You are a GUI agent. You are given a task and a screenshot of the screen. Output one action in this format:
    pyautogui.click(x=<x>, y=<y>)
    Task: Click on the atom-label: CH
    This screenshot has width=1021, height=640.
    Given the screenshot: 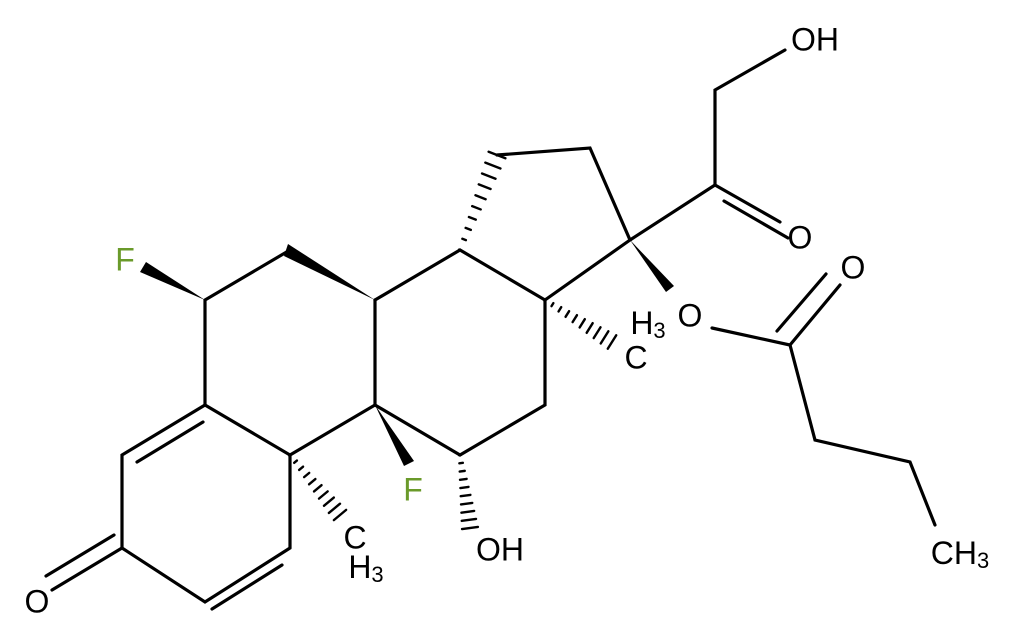 What is the action you would take?
    pyautogui.click(x=954, y=553)
    